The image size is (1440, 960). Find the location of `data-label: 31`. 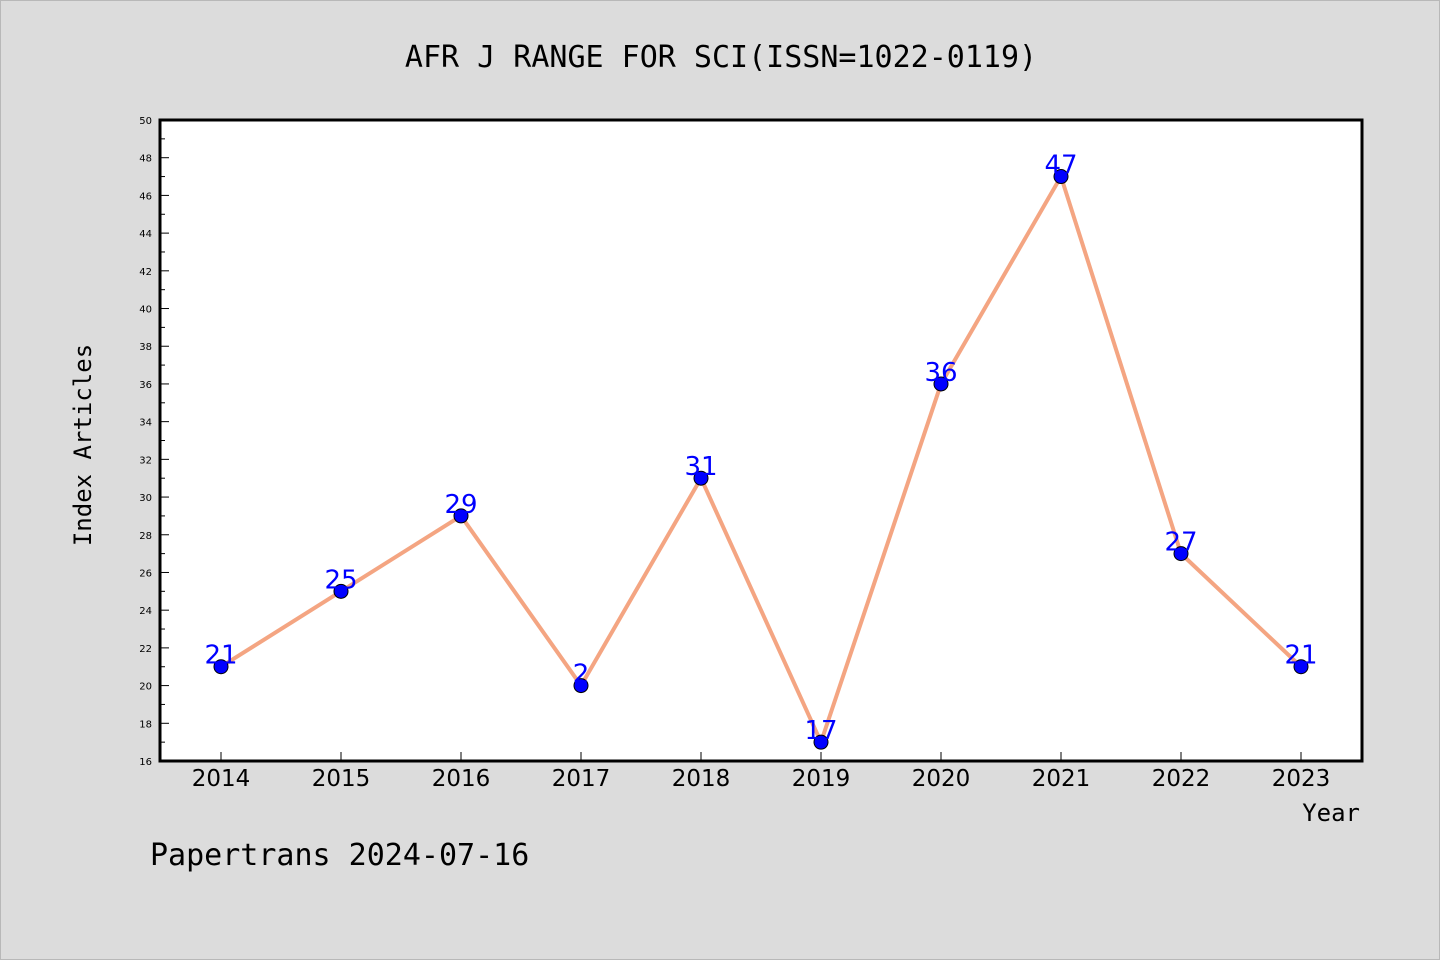

data-label: 31 is located at coordinates (700, 467).